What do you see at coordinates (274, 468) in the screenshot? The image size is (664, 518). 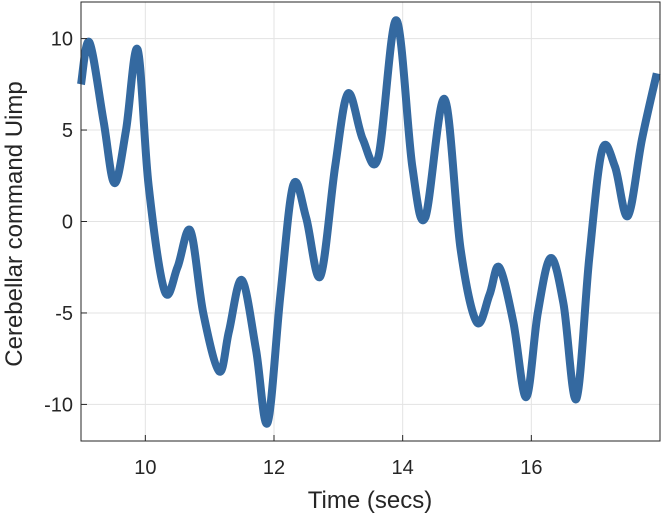 I see `x-tick-label: 12` at bounding box center [274, 468].